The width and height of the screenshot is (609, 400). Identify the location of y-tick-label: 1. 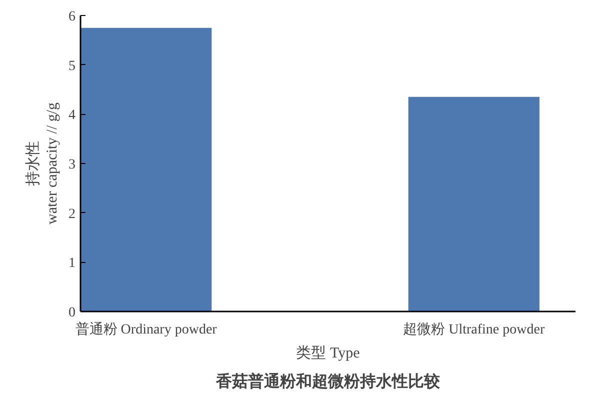
(72, 264).